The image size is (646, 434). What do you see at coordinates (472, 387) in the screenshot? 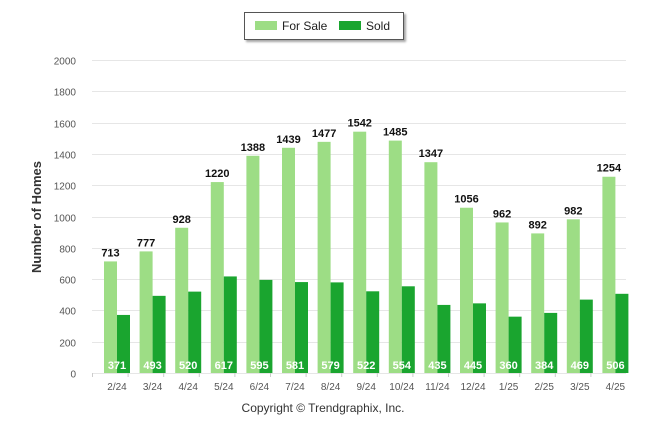
I see `x-tick-label: 12/24` at bounding box center [472, 387].